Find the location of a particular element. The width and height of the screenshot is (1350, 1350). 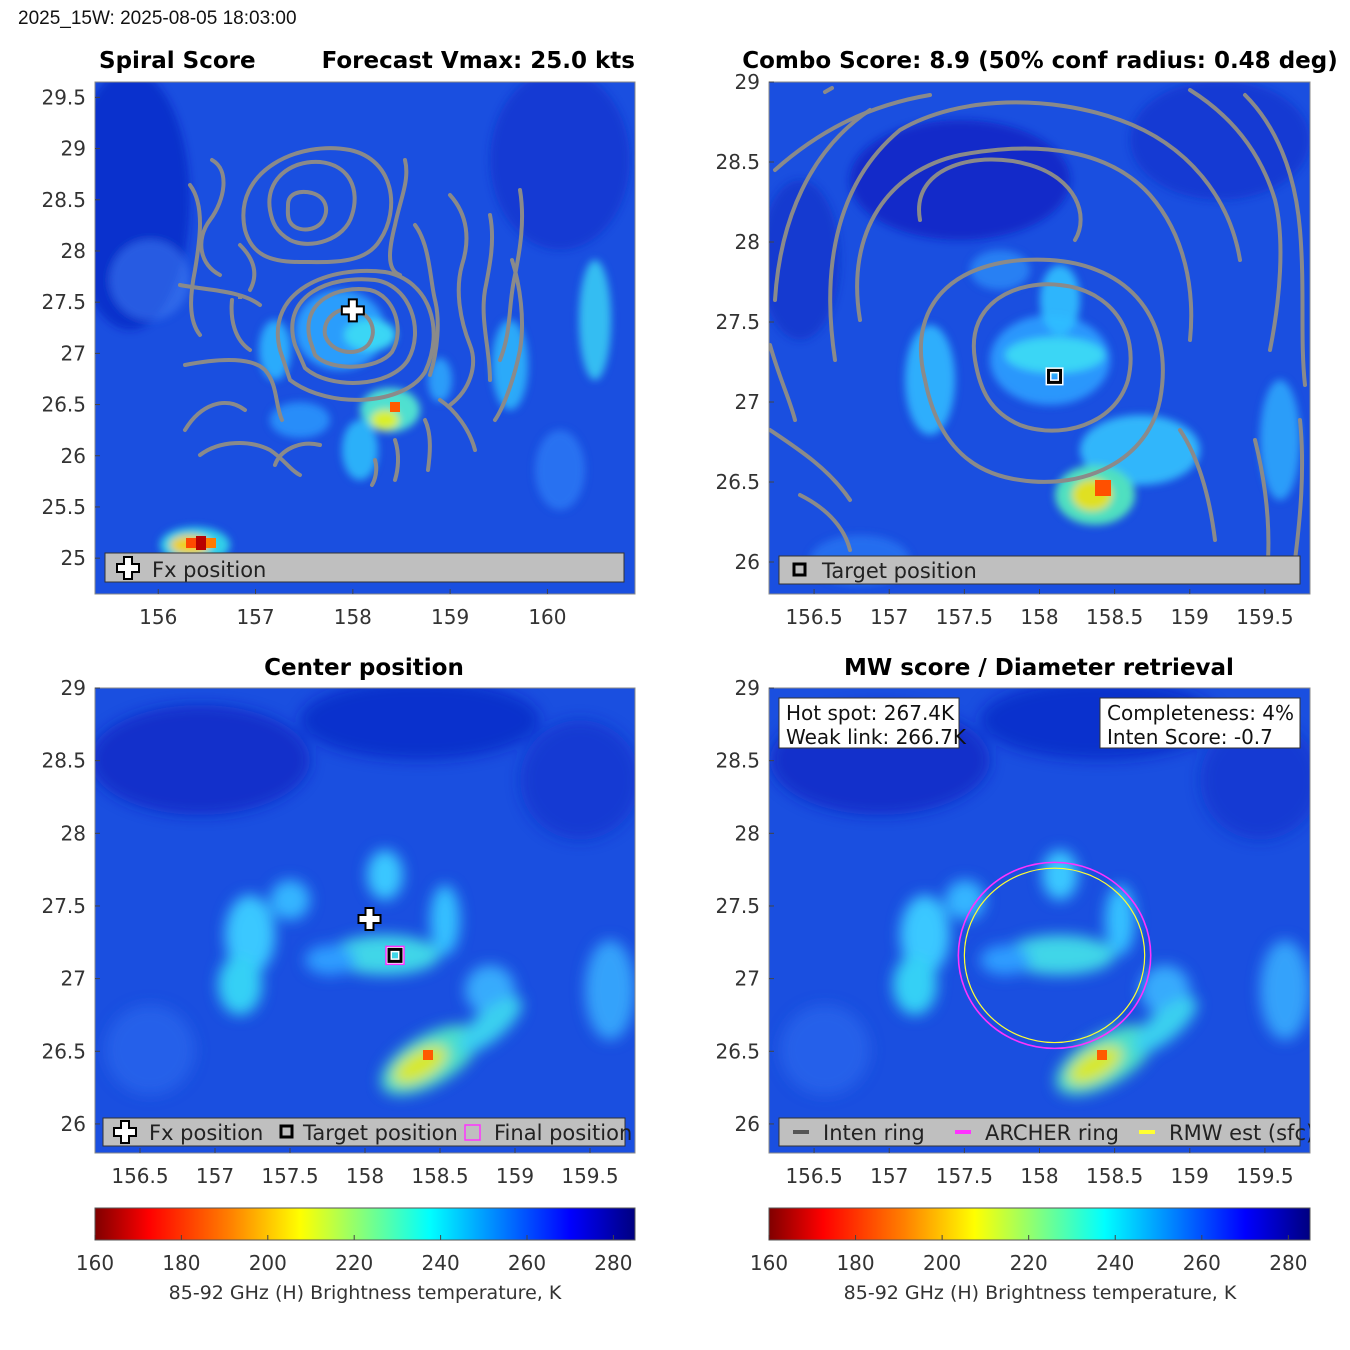

mw-xtick-label: 157 is located at coordinates (889, 1176).